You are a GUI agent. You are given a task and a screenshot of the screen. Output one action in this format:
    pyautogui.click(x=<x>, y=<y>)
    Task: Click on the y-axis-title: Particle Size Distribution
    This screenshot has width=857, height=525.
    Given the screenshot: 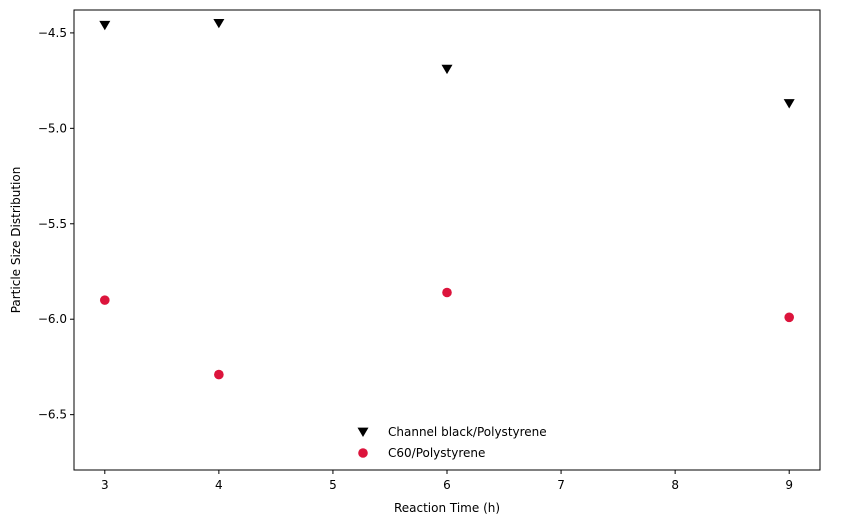 What is the action you would take?
    pyautogui.click(x=16, y=240)
    